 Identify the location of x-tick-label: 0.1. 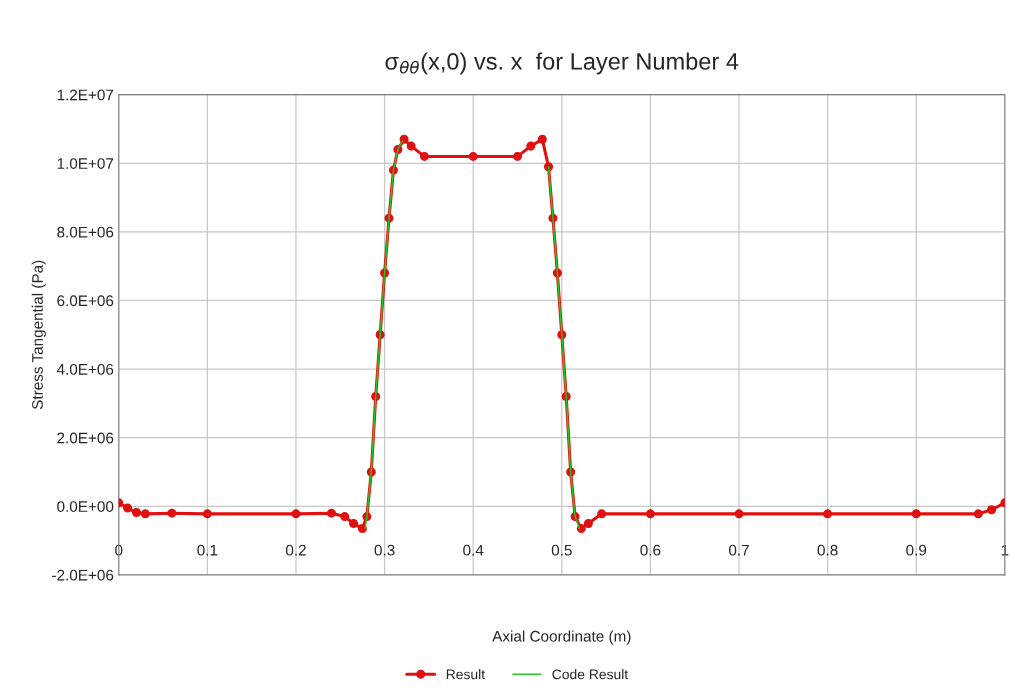
(207, 550).